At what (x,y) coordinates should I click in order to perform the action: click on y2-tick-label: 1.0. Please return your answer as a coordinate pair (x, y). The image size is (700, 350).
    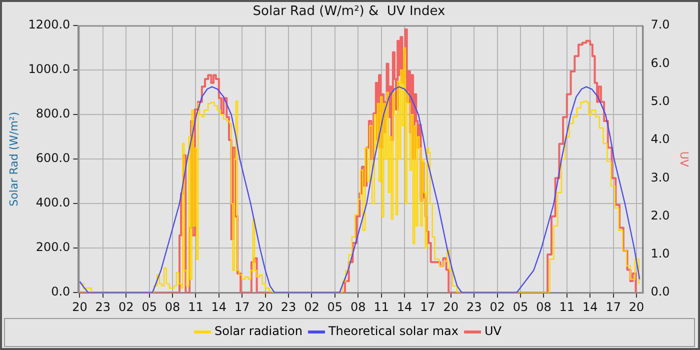
    Looking at the image, I should click on (660, 253).